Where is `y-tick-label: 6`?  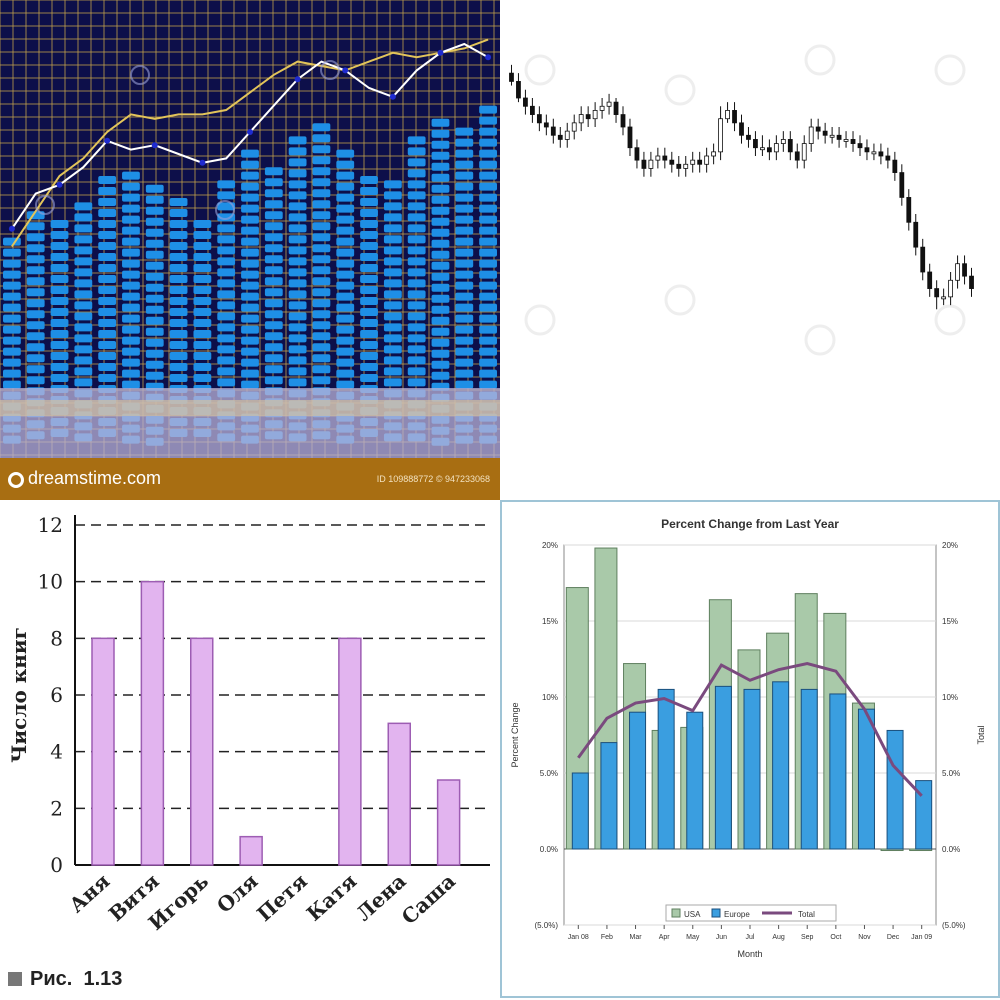 y-tick-label: 6 is located at coordinates (56, 695).